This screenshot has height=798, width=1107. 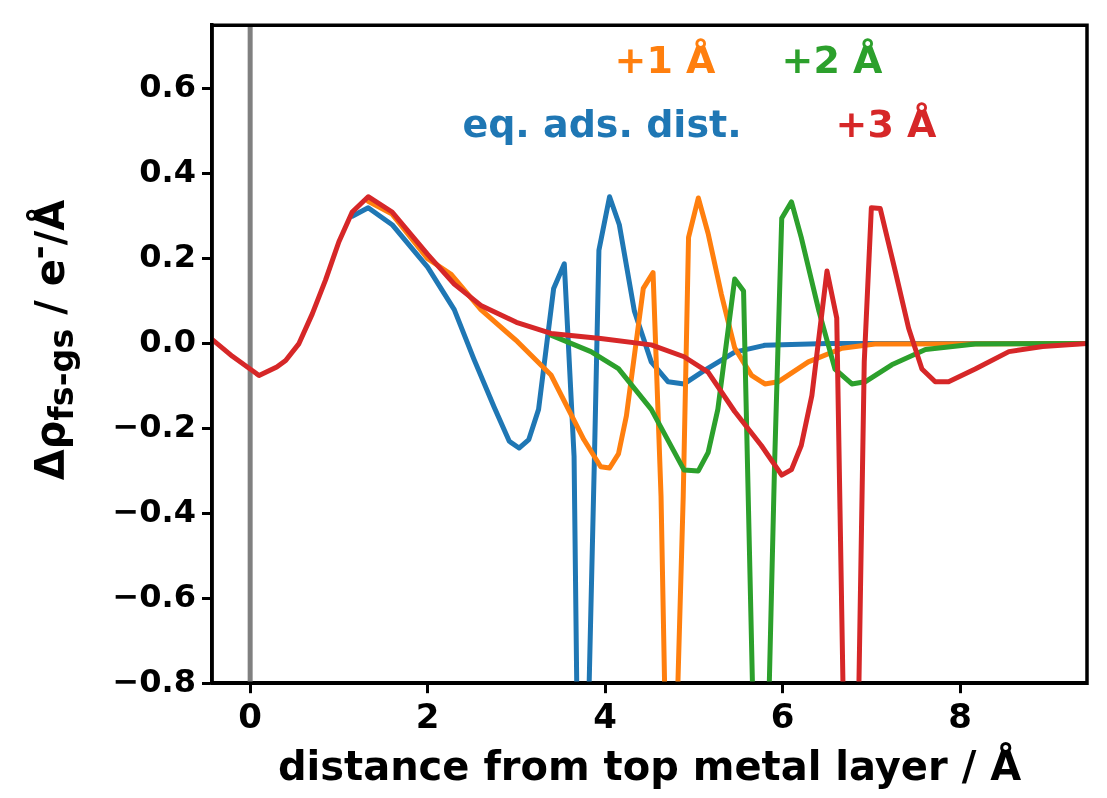 What do you see at coordinates (427, 716) in the screenshot?
I see `x-tick-label: 2` at bounding box center [427, 716].